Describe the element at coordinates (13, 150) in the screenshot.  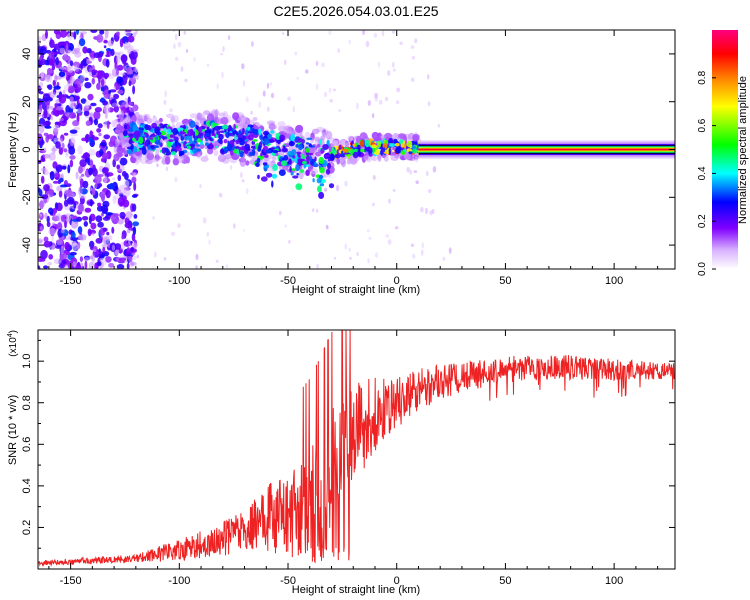
I see `spectrogram-y-label: Frequency (Hz)` at that location.